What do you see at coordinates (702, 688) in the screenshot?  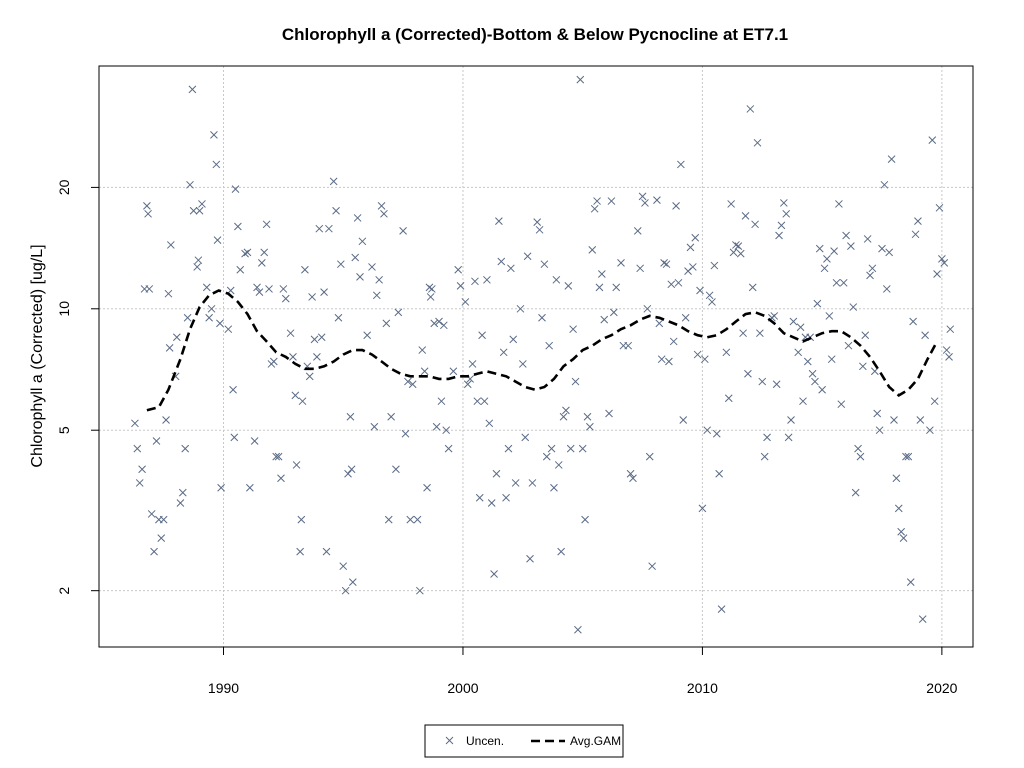 I see `x-tick-label: 2010` at bounding box center [702, 688].